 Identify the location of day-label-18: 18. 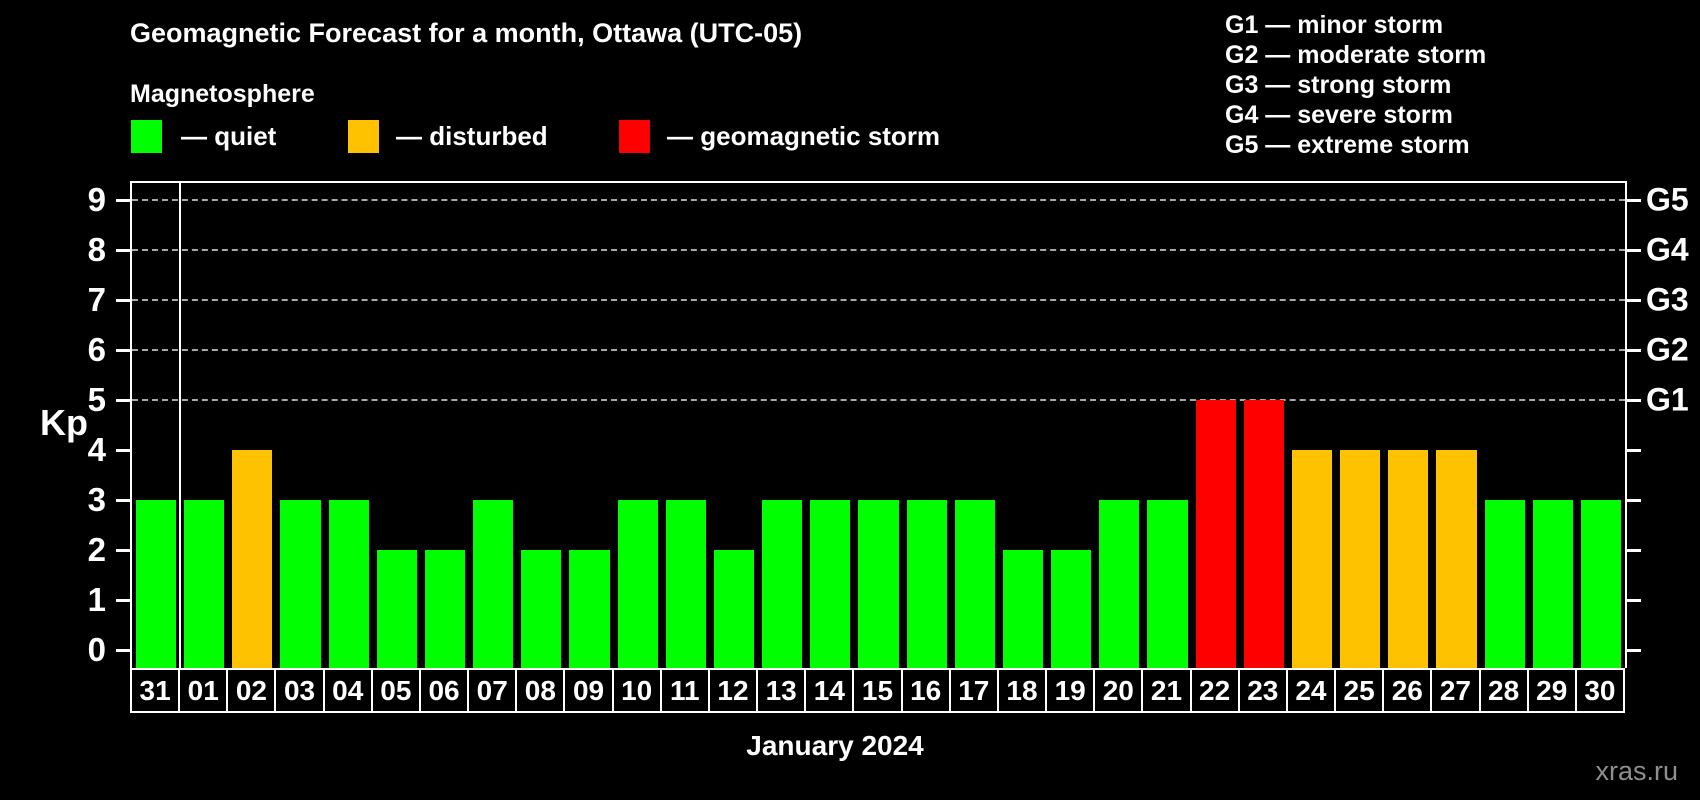
(1022, 690).